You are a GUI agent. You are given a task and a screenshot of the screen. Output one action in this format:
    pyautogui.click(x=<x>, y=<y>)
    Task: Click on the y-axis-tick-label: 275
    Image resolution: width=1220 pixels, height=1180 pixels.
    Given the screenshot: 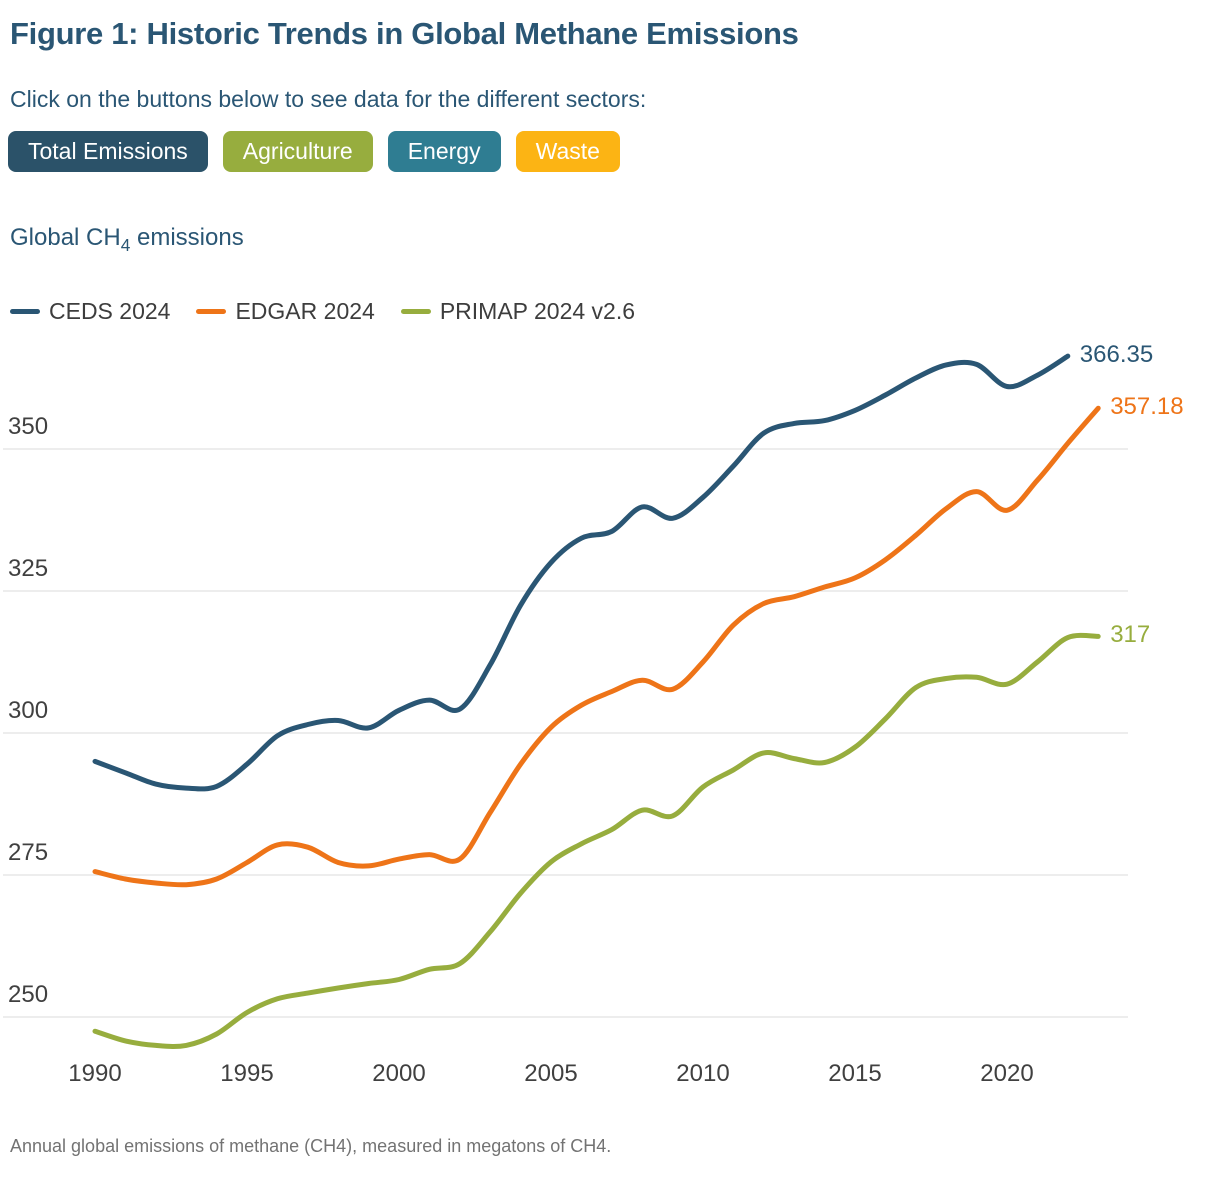 What is the action you would take?
    pyautogui.click(x=28, y=852)
    